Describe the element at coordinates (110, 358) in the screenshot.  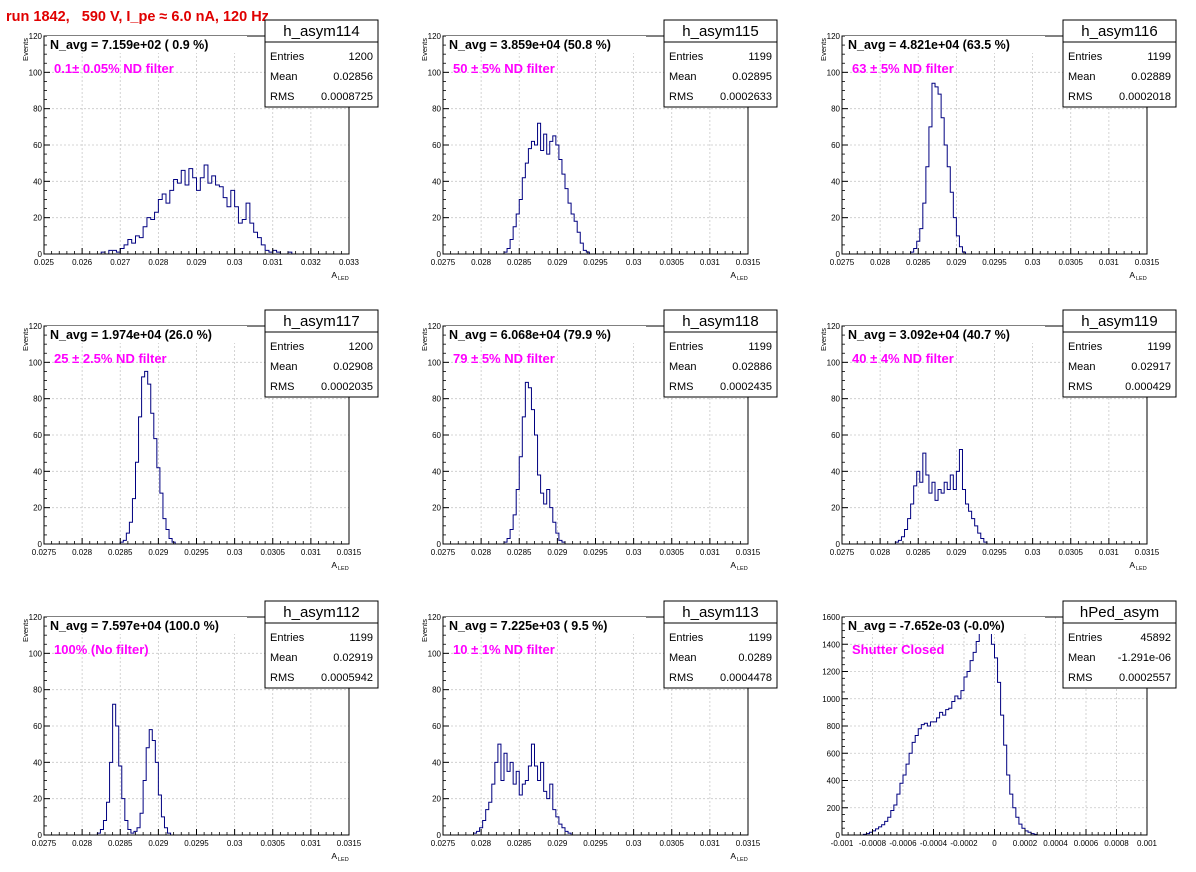
I see `filter-annotation: 25 ± 2.5% ND filter` at that location.